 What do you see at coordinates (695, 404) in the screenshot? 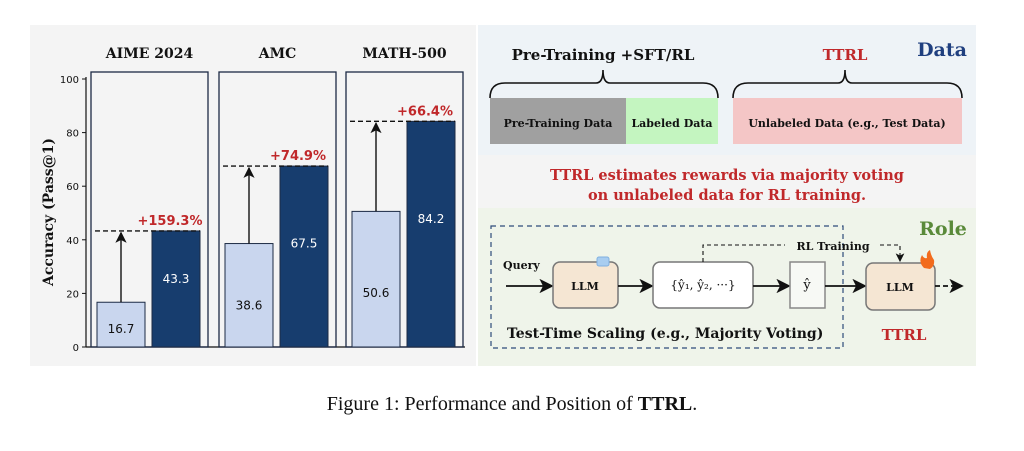
I see `caption-suffix: .` at bounding box center [695, 404].